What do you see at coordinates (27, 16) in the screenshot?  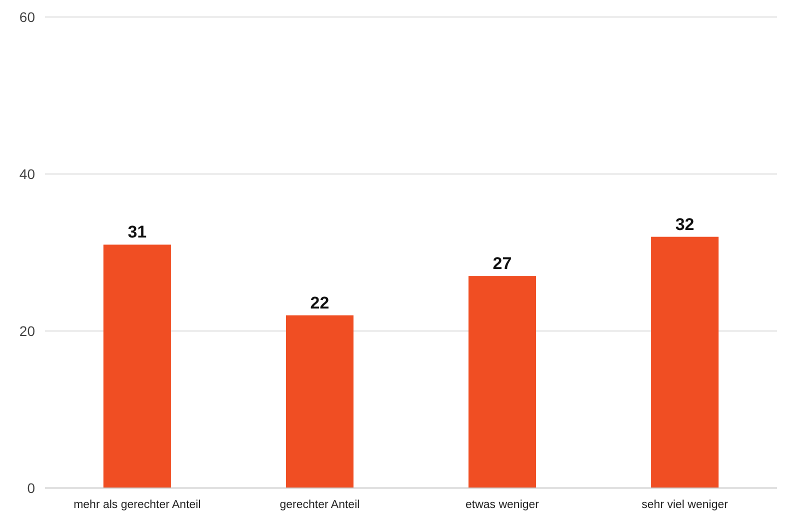 I see `y-tick-label: 60` at bounding box center [27, 16].